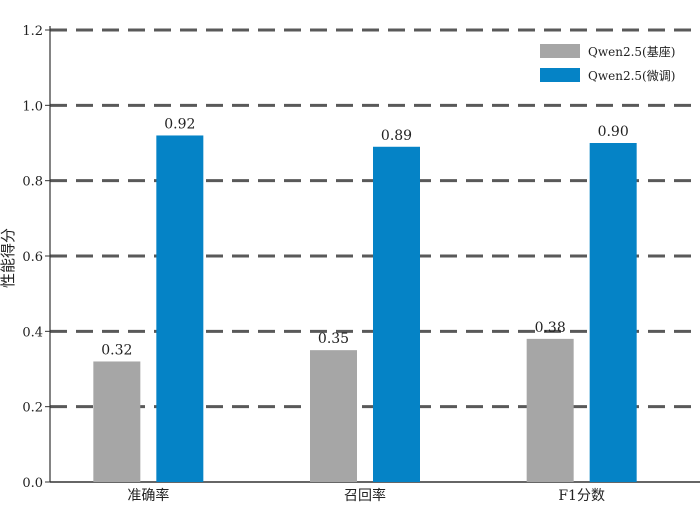 The width and height of the screenshot is (700, 510). What do you see at coordinates (116, 350) in the screenshot?
I see `bar-value-label: 0.32` at bounding box center [116, 350].